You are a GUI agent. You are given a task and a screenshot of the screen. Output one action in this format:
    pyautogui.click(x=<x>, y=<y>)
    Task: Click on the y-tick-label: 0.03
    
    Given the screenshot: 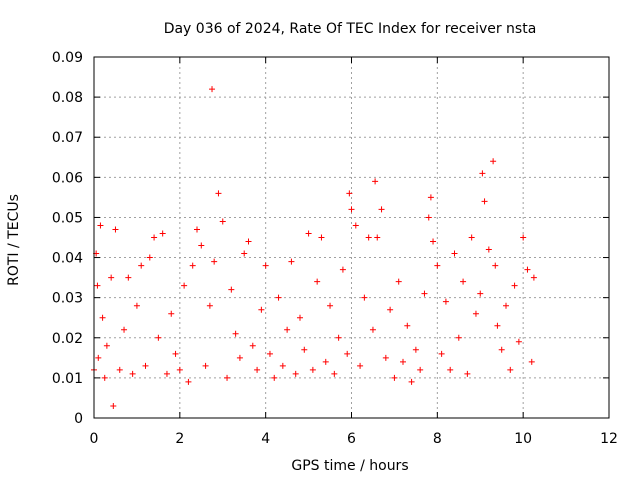 What is the action you would take?
    pyautogui.click(x=67, y=299)
    